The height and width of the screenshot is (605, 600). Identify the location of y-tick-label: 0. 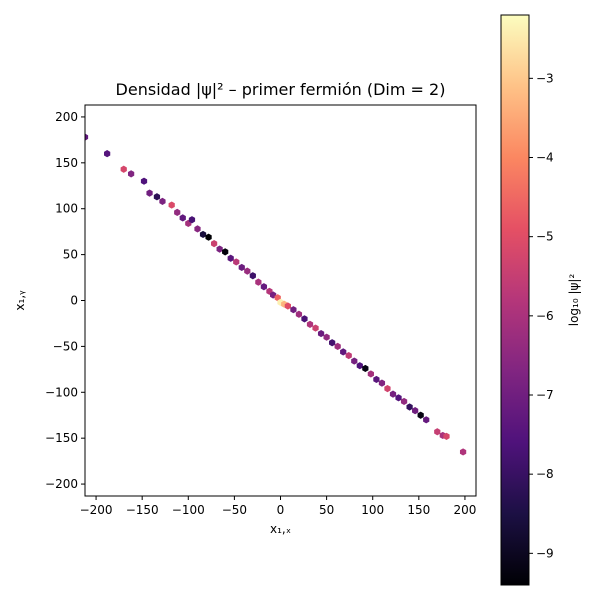
(74, 301).